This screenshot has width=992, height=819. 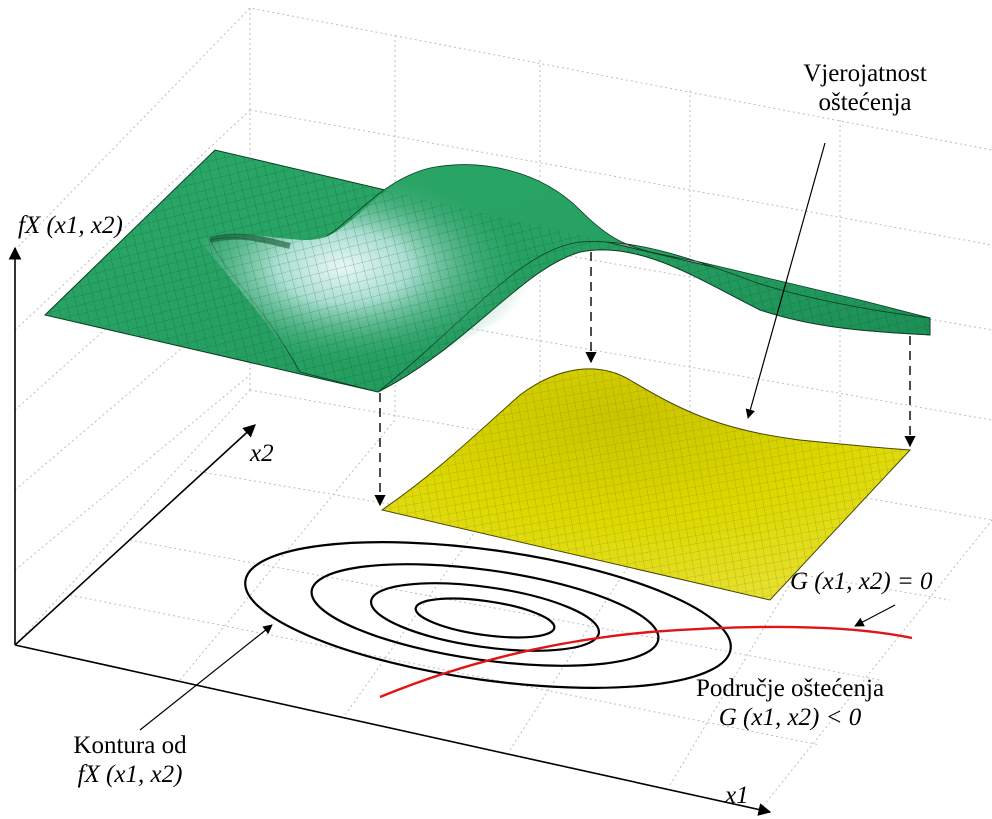 I want to click on failure-region-label: Područje oštećenja G (x1, x2) < 0, so click(x=790, y=704).